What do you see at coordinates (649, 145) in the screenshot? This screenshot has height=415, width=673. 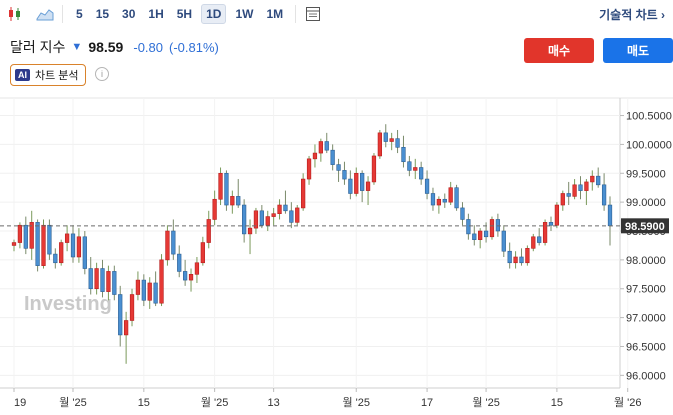 I see `y-tick-label: 100.0000` at bounding box center [649, 145].